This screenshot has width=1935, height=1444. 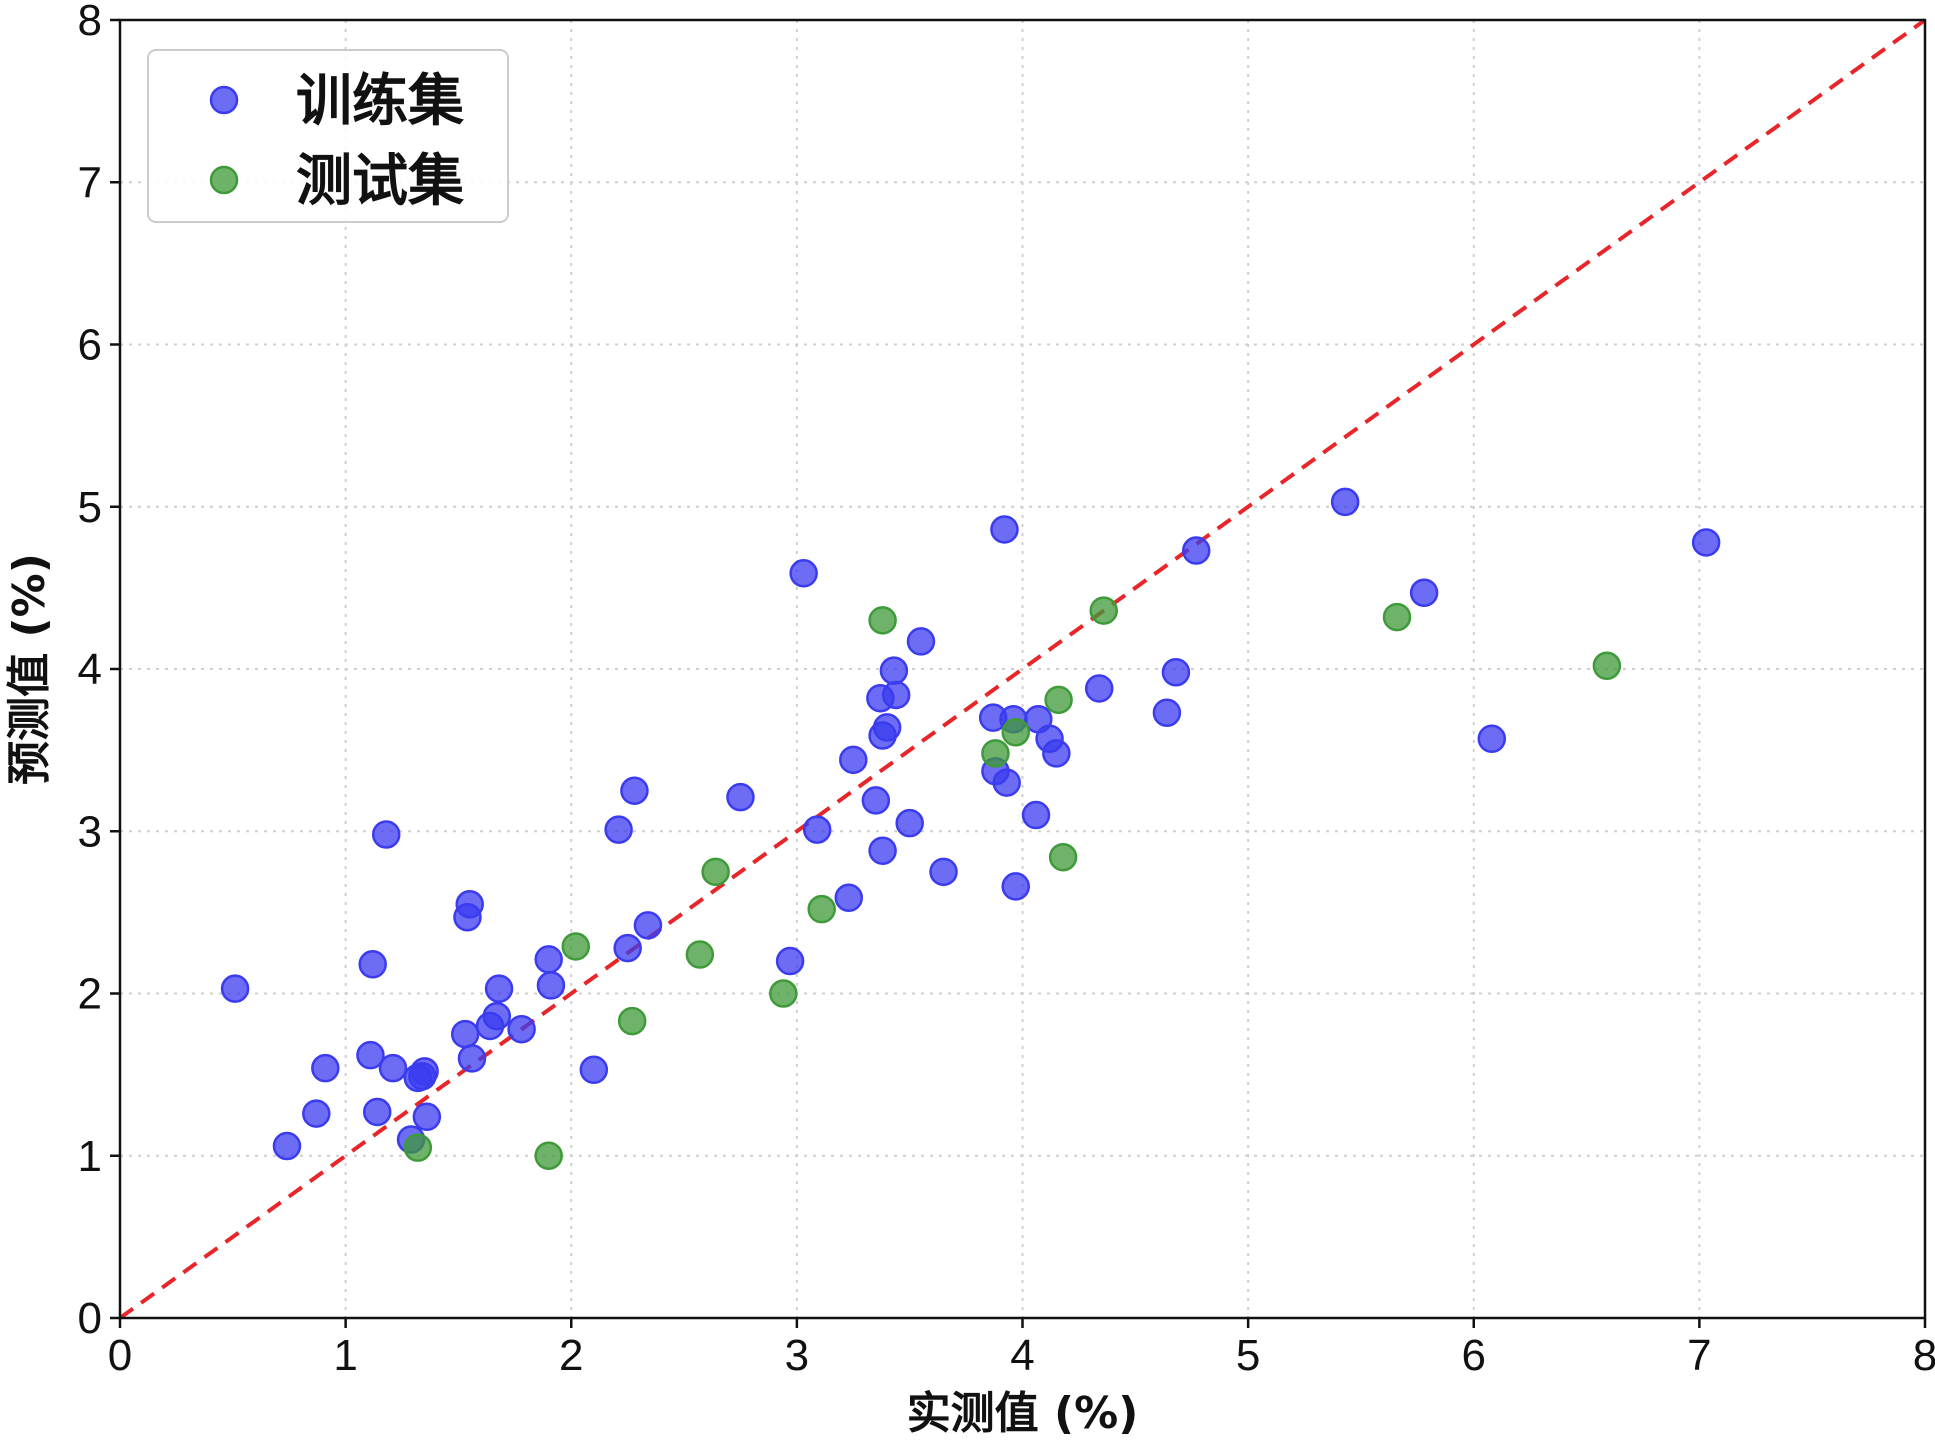 I want to click on y-tick-label: 6, so click(x=90, y=345).